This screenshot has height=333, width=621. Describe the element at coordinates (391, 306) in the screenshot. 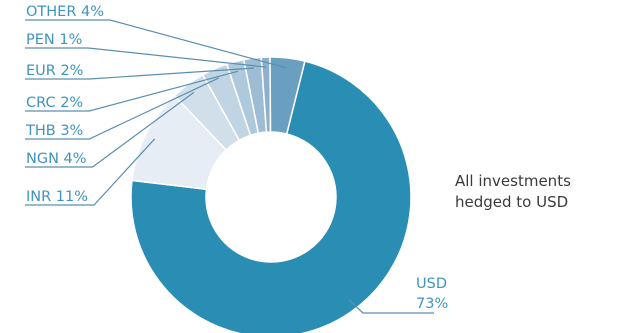

I see `leader-usd` at that location.